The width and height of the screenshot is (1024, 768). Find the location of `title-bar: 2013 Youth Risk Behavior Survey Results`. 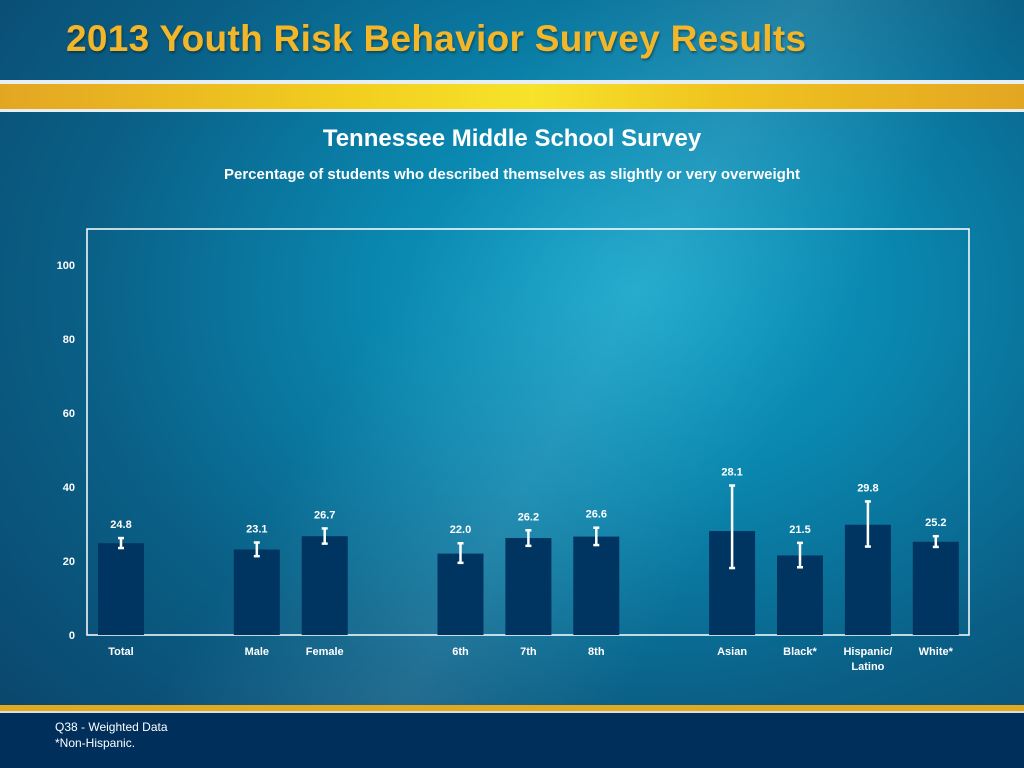

title-bar: 2013 Youth Risk Behavior Survey Results is located at coordinates (512, 41).